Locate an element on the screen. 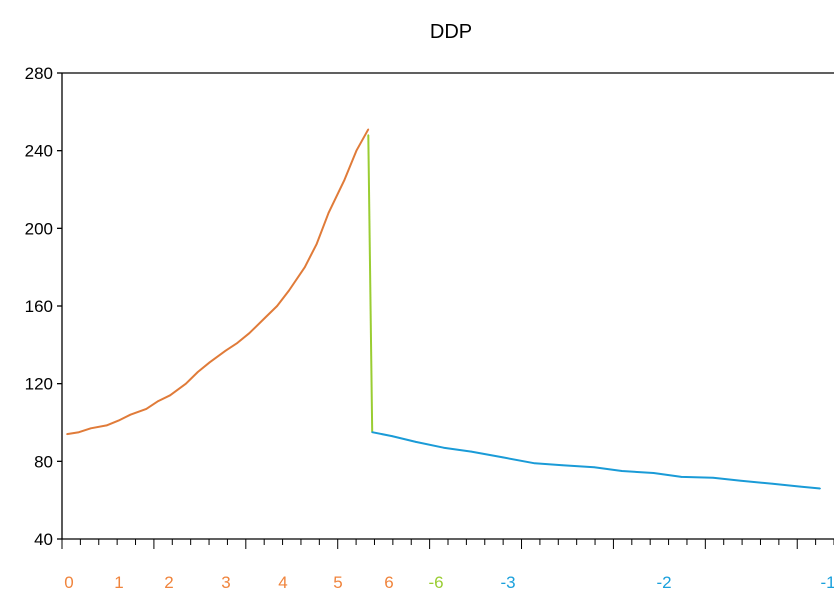 The image size is (834, 593). x-tick-label: -3 is located at coordinates (507, 582).